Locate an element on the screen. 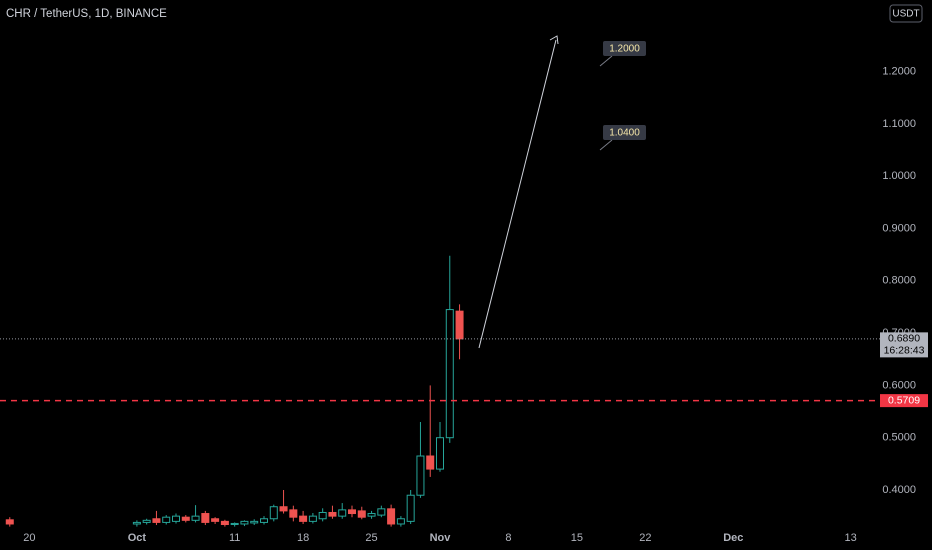  countdown: 16:28:43 is located at coordinates (904, 351).